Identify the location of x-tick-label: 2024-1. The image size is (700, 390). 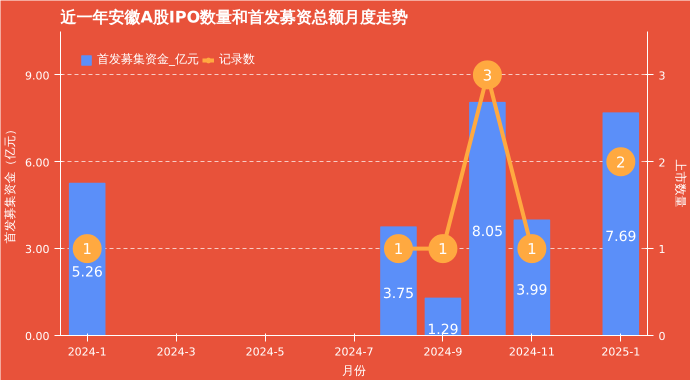
(87, 352).